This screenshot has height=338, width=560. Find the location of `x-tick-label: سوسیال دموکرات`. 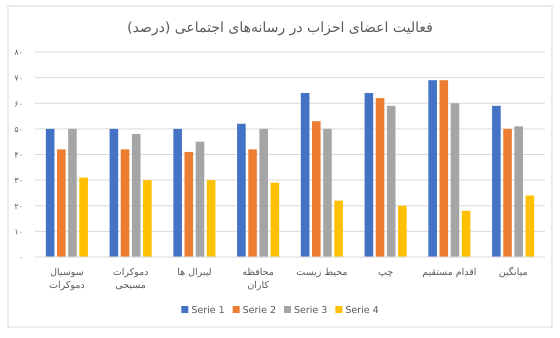

x-tick-label: سوسیال دموکرات is located at coordinates (67, 279).